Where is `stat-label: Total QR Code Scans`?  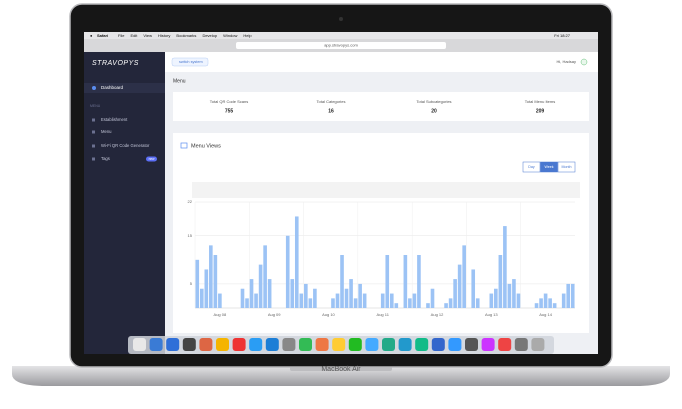 stat-label: Total QR Code Scans is located at coordinates (229, 101).